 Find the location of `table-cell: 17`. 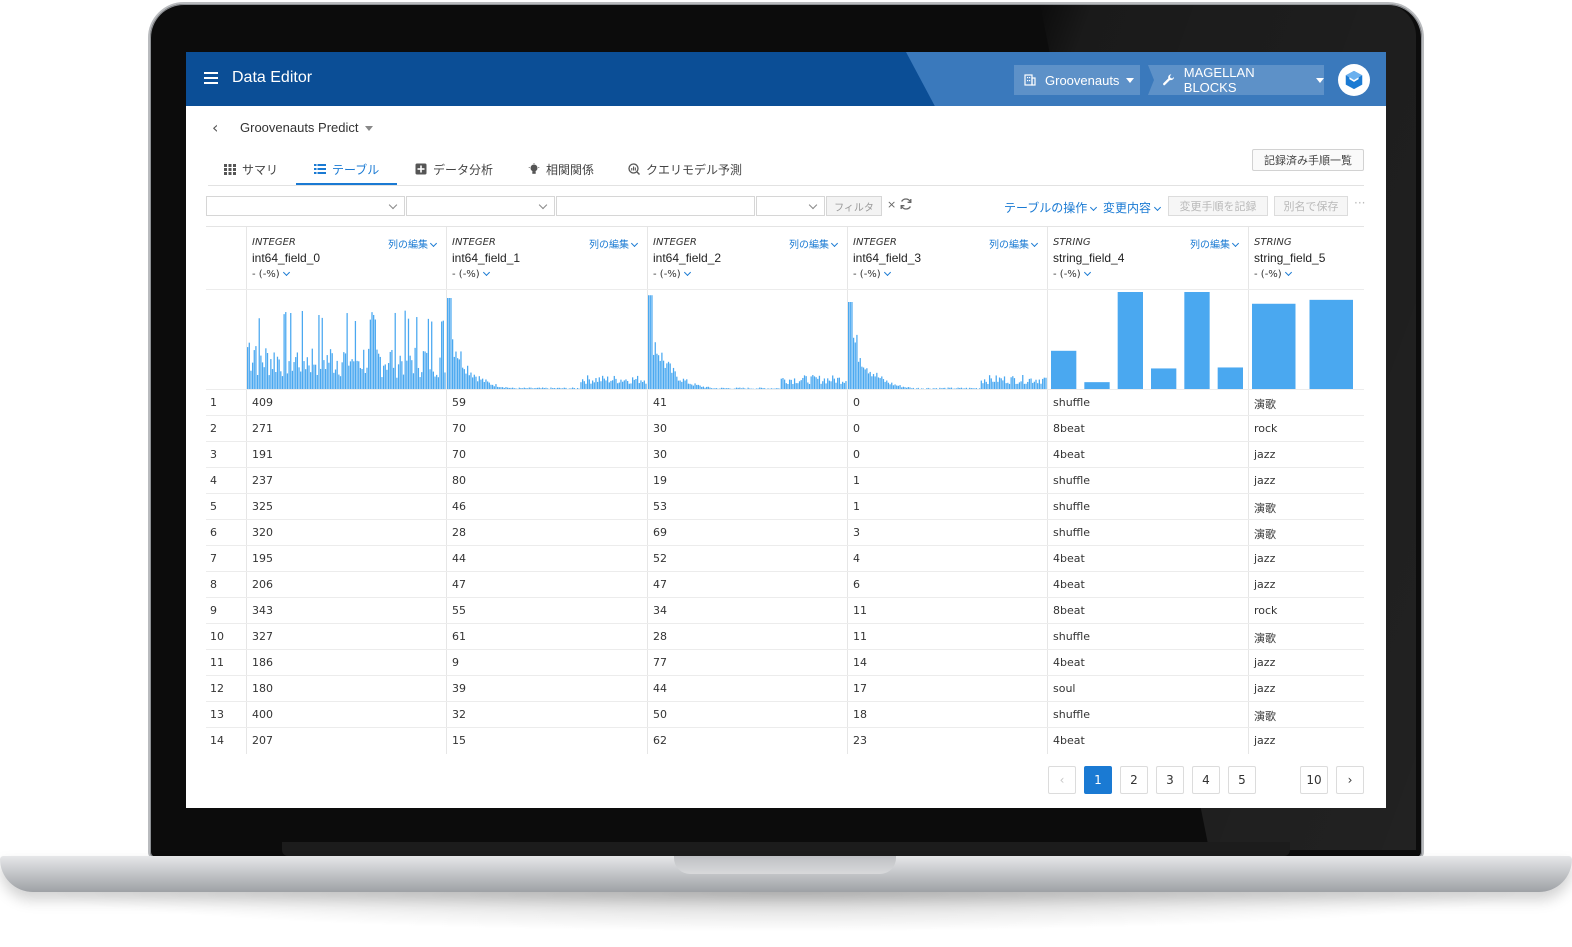

table-cell: 17 is located at coordinates (860, 688).